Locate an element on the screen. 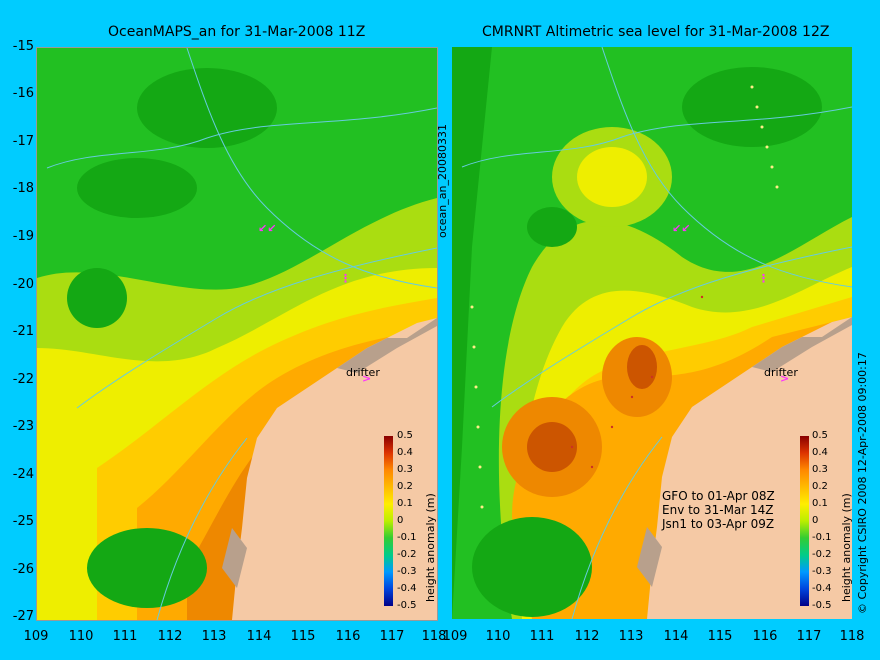 The width and height of the screenshot is (880, 660). legend-env: Env to 31-Mar 14Z is located at coordinates (718, 510).